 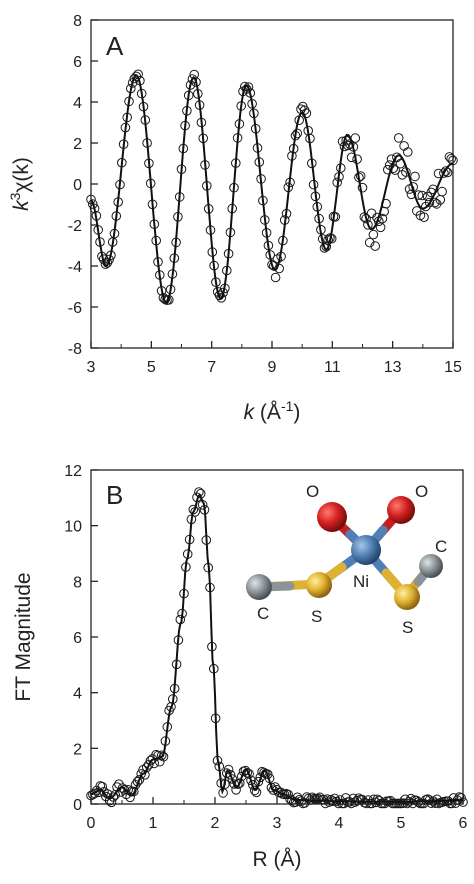 What do you see at coordinates (393, 367) in the screenshot?
I see `panel-a-x-tick-label: 13` at bounding box center [393, 367].